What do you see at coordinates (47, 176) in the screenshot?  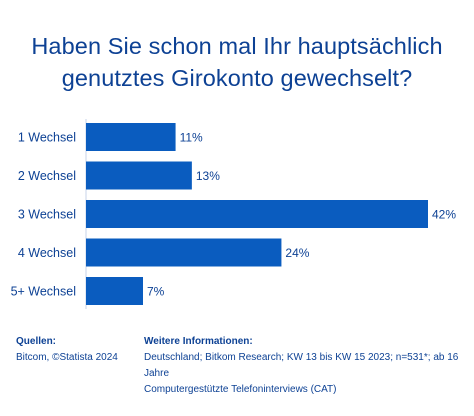 I see `category-label: 2 Wechsel` at bounding box center [47, 176].